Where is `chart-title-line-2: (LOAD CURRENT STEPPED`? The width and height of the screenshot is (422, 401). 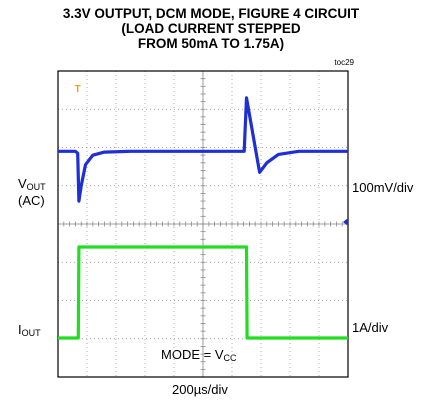
chart-title-line-2: (LOAD CURRENT STEPPED is located at coordinates (211, 28).